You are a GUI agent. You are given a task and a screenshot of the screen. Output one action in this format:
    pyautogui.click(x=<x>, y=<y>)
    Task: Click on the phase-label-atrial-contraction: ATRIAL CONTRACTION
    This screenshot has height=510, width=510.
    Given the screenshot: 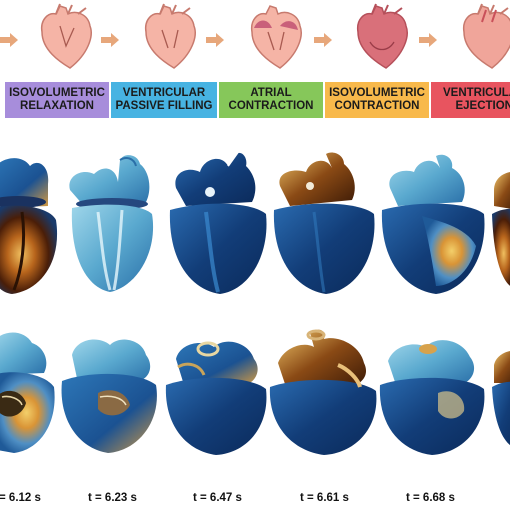 What is the action you would take?
    pyautogui.click(x=271, y=100)
    